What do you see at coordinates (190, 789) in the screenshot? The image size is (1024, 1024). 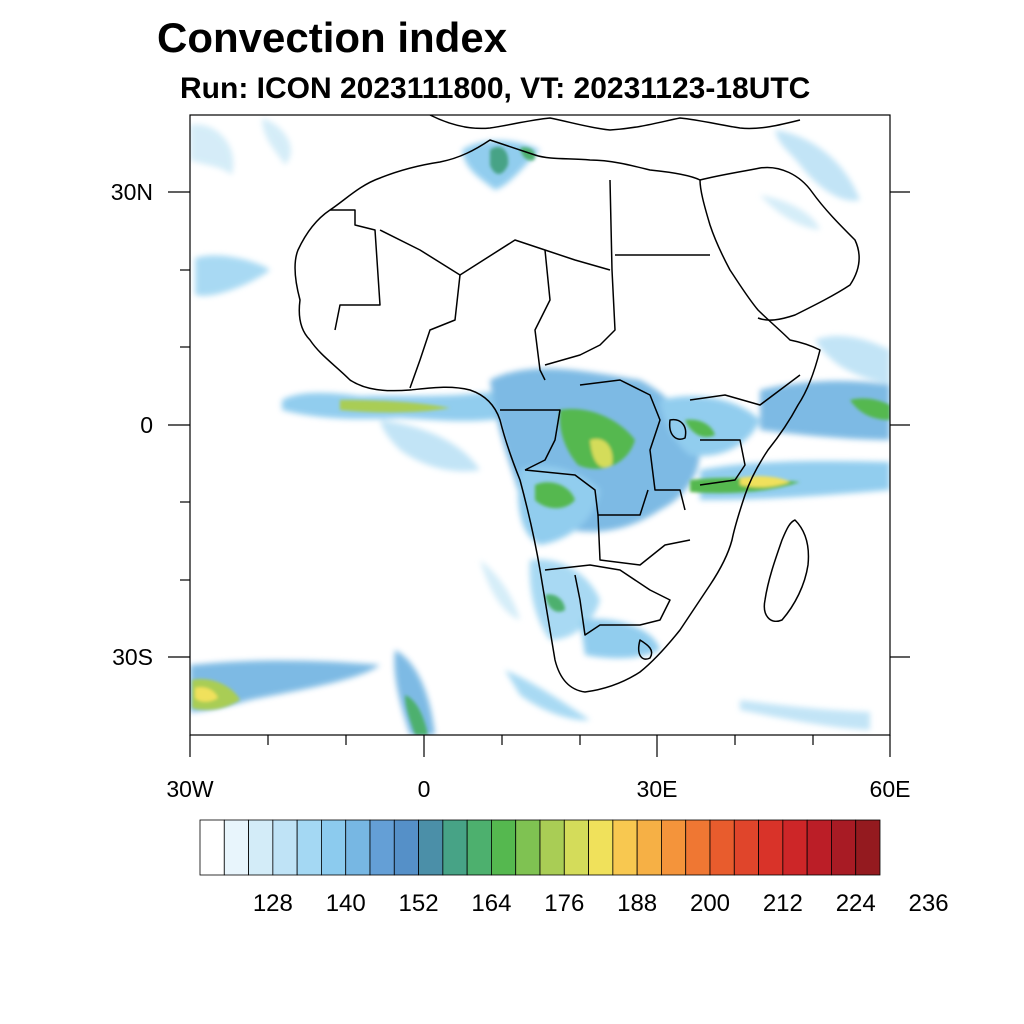 I see `x-tick-label: 30W` at bounding box center [190, 789].